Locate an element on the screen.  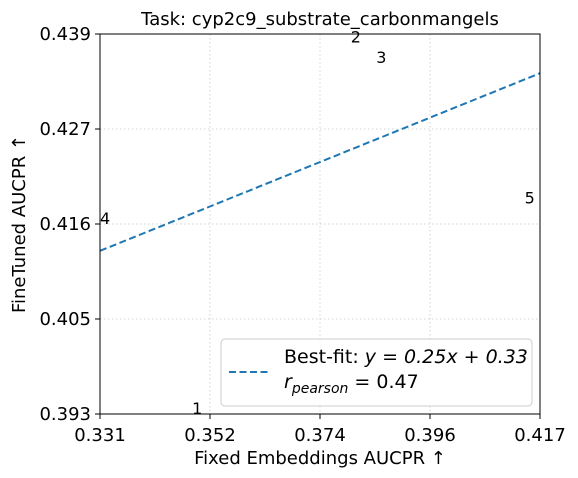
point-label-5: 5 is located at coordinates (530, 197).